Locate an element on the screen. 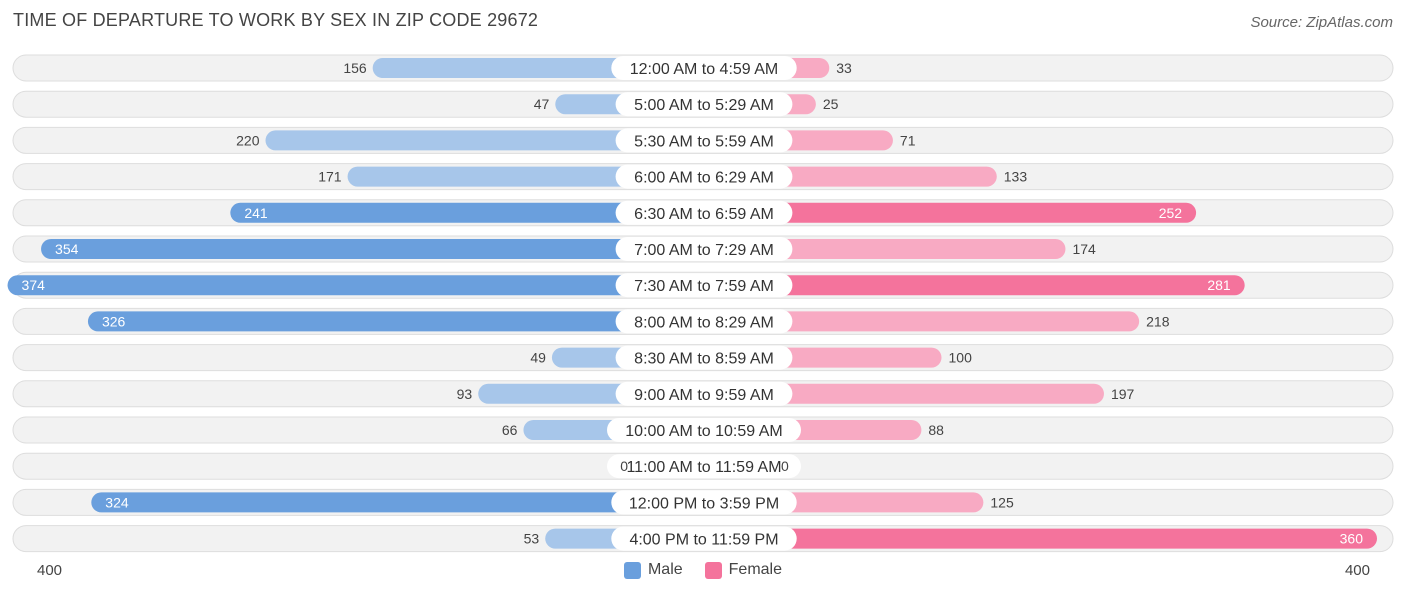 Image resolution: width=1406 pixels, height=595 pixels. legend-swatch-female is located at coordinates (713, 570).